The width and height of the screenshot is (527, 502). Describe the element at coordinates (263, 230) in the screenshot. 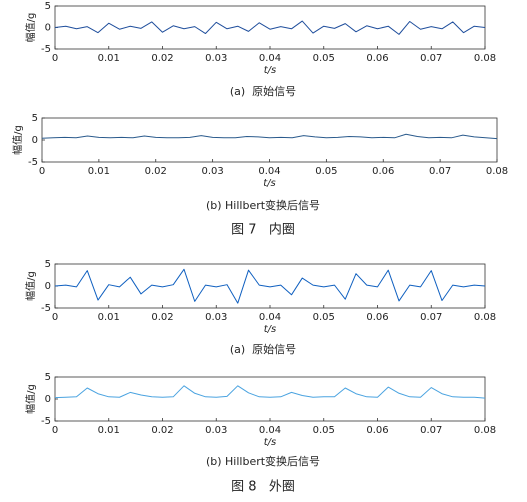

I see `figure-caption: 图 7 内圈` at that location.